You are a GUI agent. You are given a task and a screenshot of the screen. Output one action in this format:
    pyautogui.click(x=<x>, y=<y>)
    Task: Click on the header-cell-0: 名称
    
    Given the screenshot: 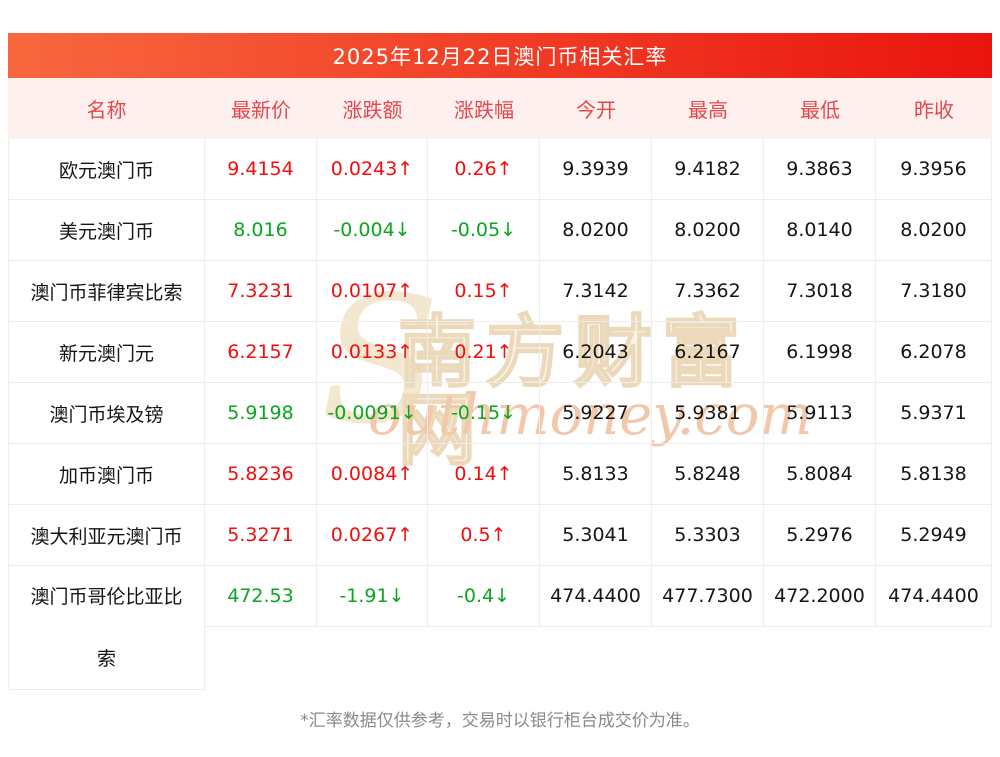 What is the action you would take?
    pyautogui.click(x=106, y=108)
    